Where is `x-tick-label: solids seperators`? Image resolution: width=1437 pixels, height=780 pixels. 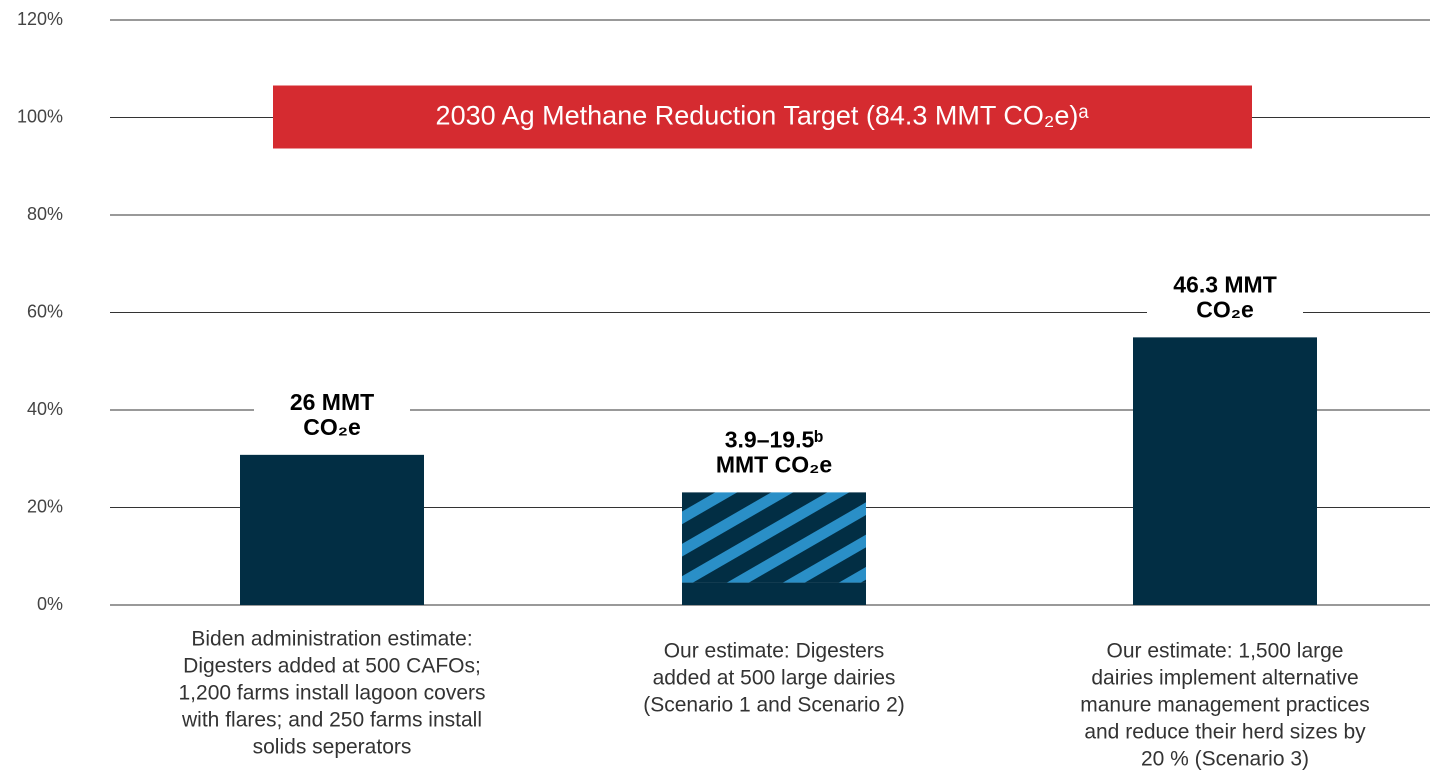
x-tick-label: solids seperators is located at coordinates (332, 747).